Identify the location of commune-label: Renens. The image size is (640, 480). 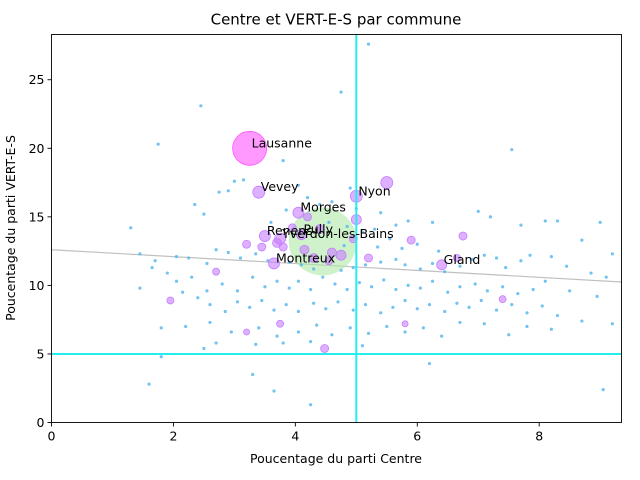
(290, 230).